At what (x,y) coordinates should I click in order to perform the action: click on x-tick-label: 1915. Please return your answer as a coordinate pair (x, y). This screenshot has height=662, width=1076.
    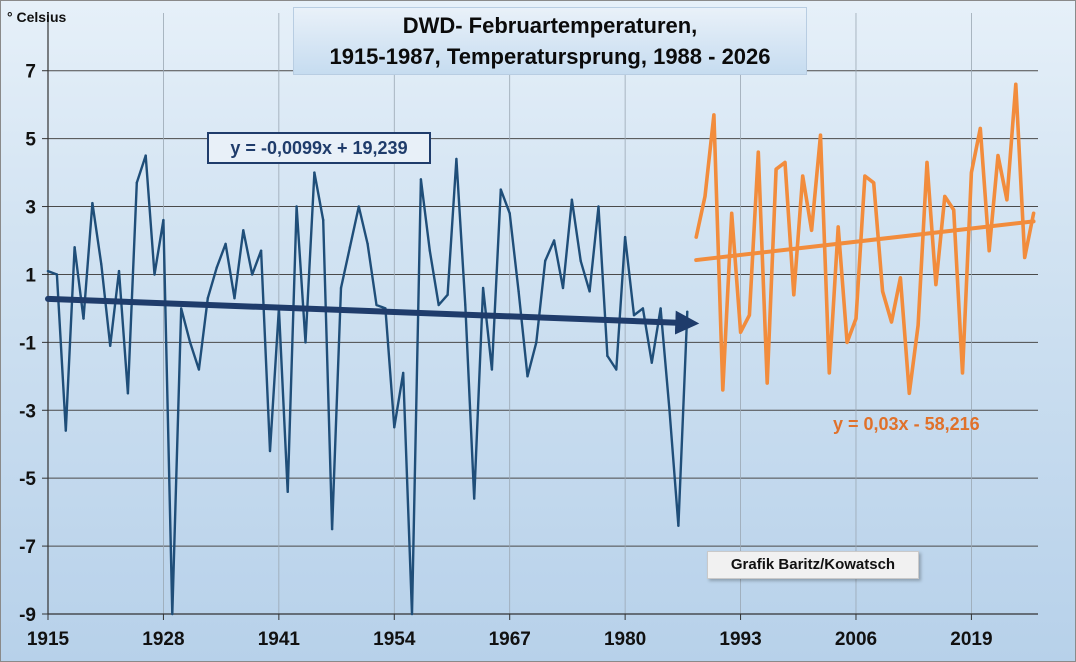
    Looking at the image, I should click on (48, 639).